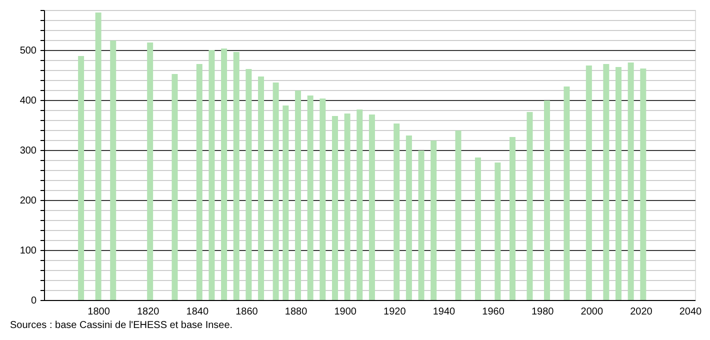 This screenshot has width=710, height=340. What do you see at coordinates (33, 301) in the screenshot?
I see `y-tick-label: 0` at bounding box center [33, 301].